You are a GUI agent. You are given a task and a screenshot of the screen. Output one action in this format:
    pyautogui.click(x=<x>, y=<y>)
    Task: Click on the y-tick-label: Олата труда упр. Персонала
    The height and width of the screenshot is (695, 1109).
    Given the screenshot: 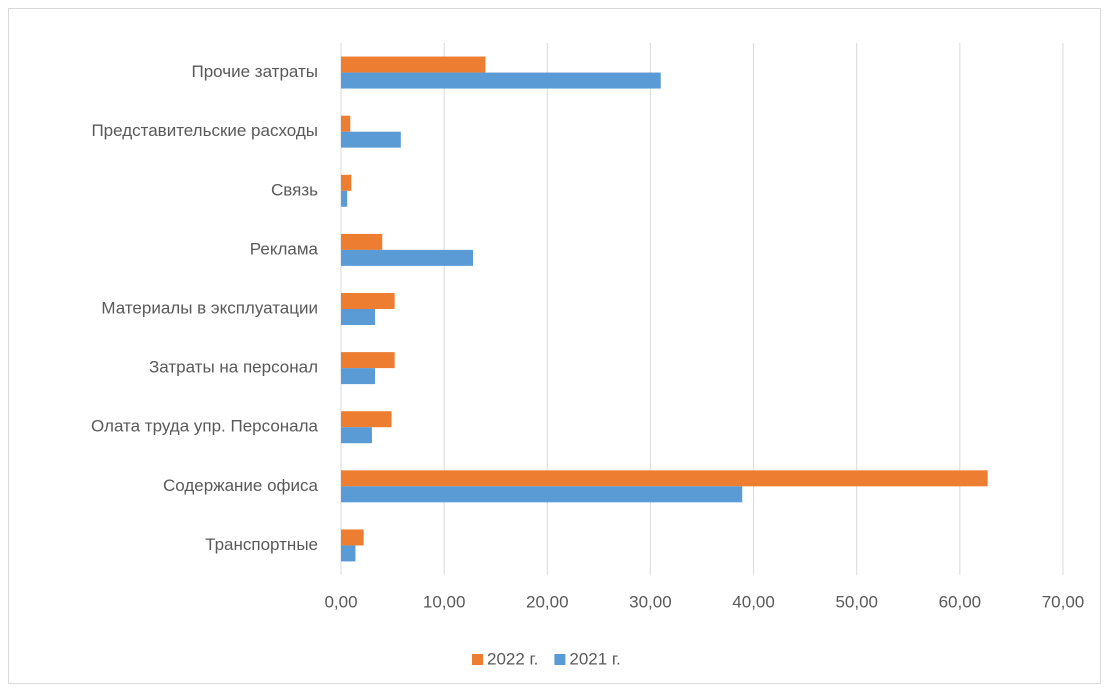 What is the action you would take?
    pyautogui.click(x=205, y=426)
    